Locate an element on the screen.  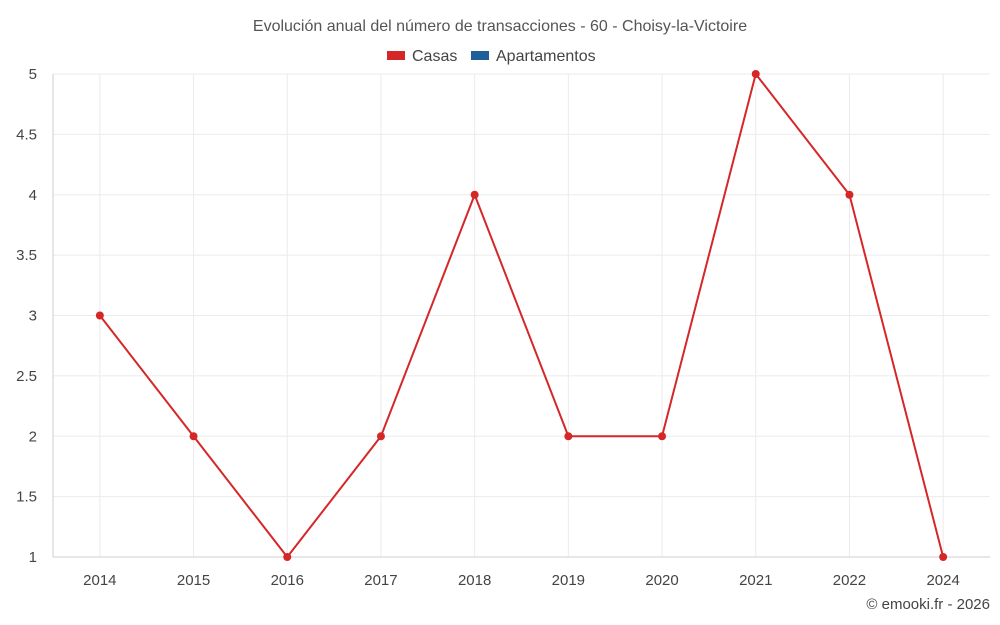
legend-item-casas: Casas is located at coordinates (422, 56).